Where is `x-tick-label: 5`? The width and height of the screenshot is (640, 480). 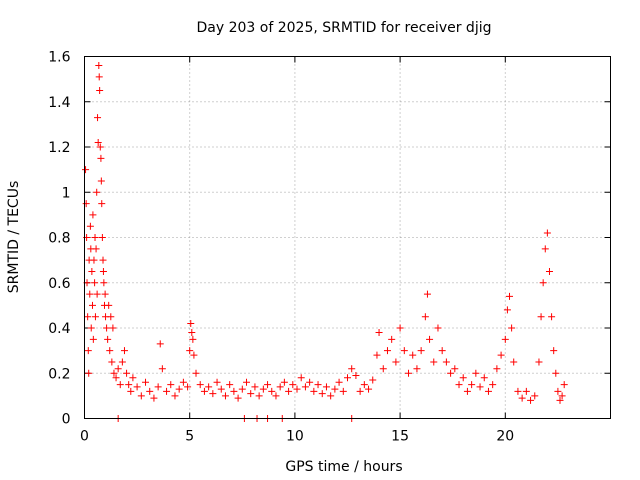
x-tick-label: 5 is located at coordinates (189, 437).